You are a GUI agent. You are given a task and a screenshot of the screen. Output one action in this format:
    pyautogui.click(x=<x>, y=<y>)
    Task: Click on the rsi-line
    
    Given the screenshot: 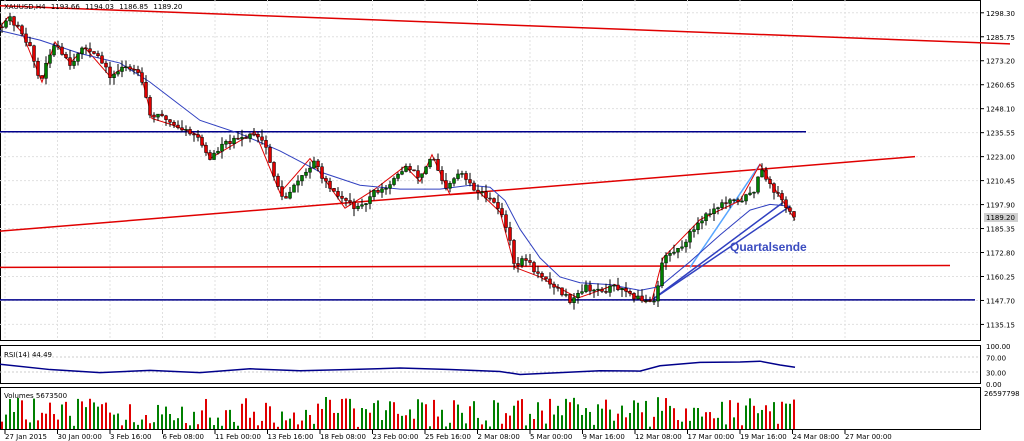 What is the action you would take?
    pyautogui.click(x=398, y=368)
    